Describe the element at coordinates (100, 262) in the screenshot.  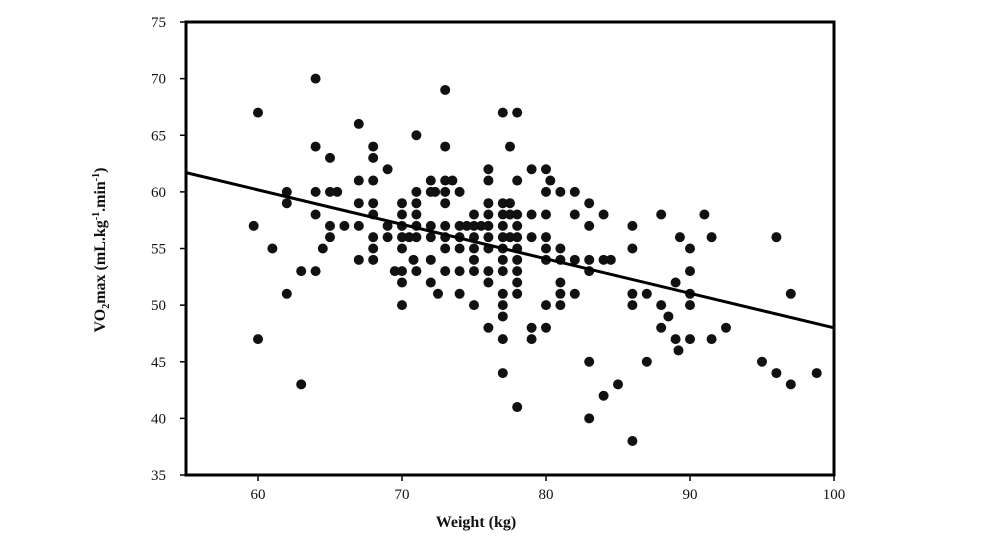
I see `y-axis-label-mid: max (mL.kg` at that location.